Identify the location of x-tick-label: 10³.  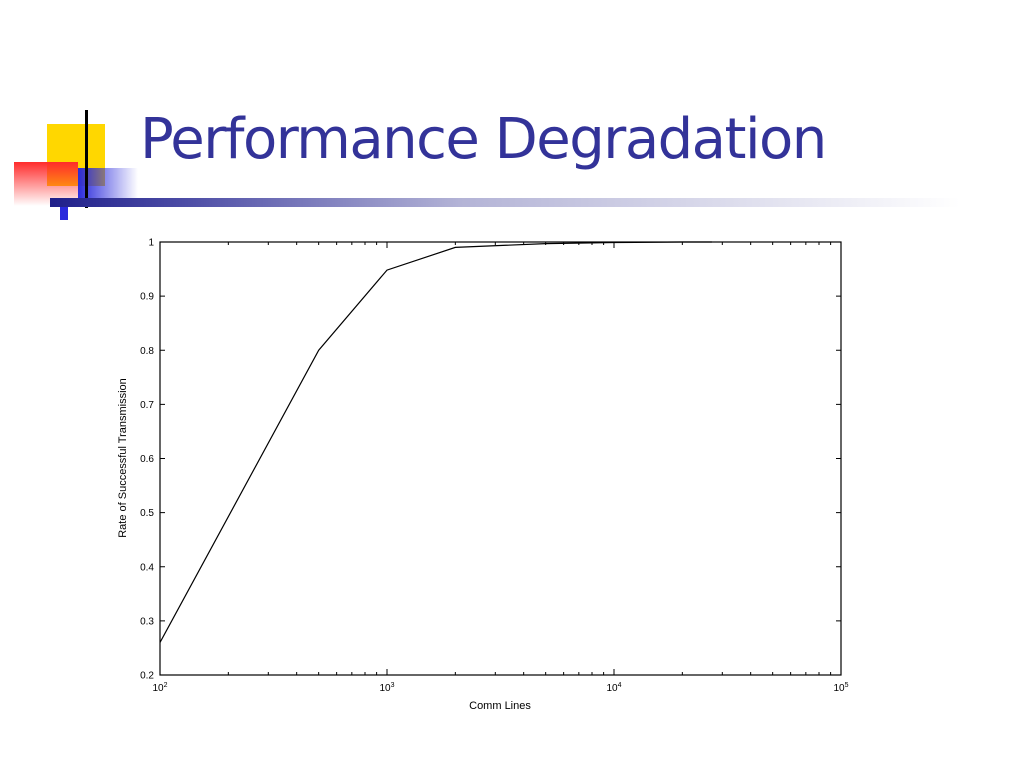
(386, 688).